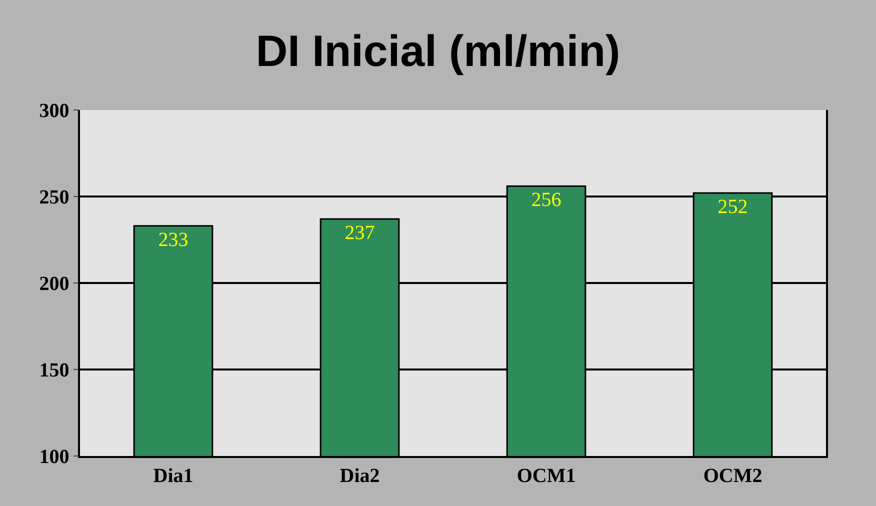  I want to click on y-tick-label: 300, so click(54, 111).